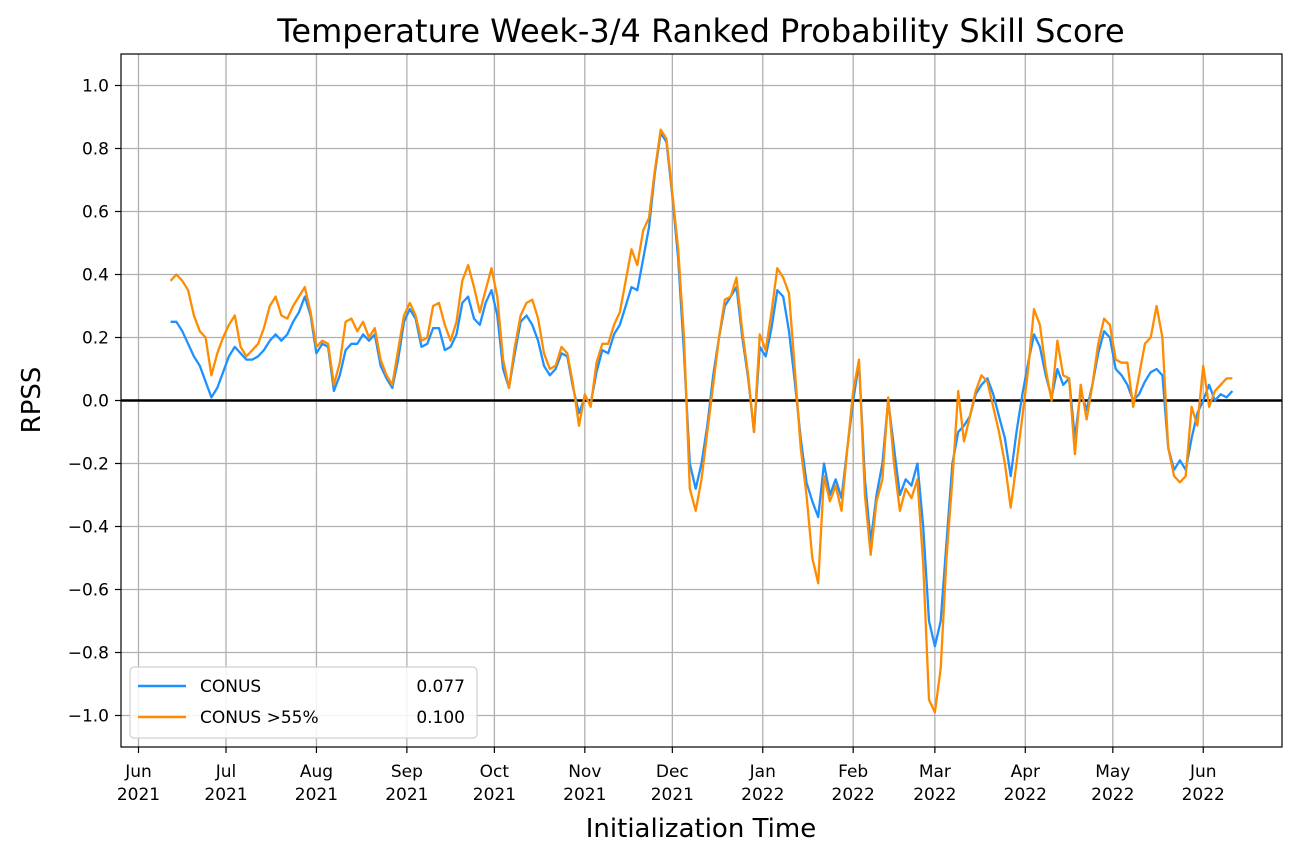 Image resolution: width=1297 pixels, height=859 pixels. Describe the element at coordinates (226, 772) in the screenshot. I see `x-tick-month: Jul` at that location.